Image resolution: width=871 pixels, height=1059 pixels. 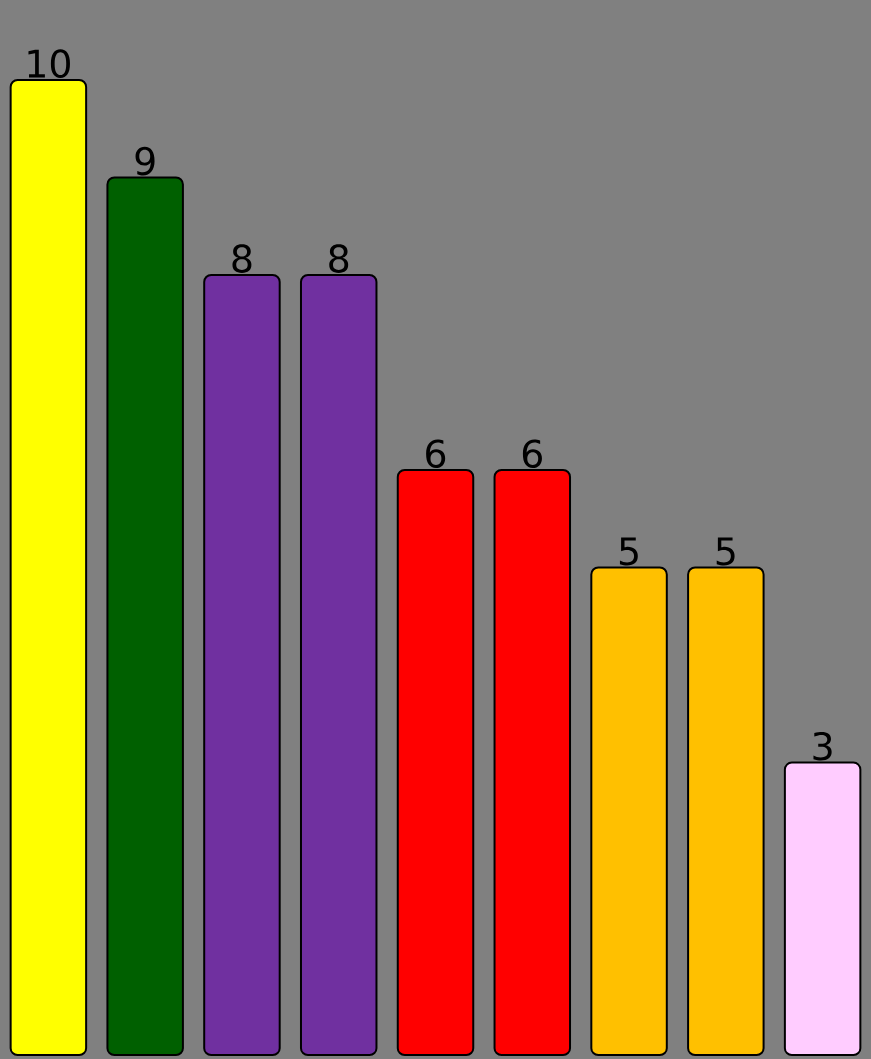 What do you see at coordinates (49, 63) in the screenshot?
I see `data-label: 10` at bounding box center [49, 63].